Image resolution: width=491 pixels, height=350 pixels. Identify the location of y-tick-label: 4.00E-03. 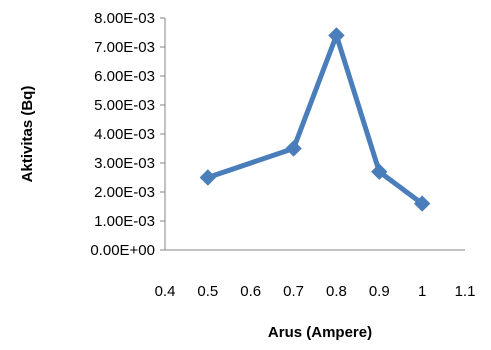
(124, 134).